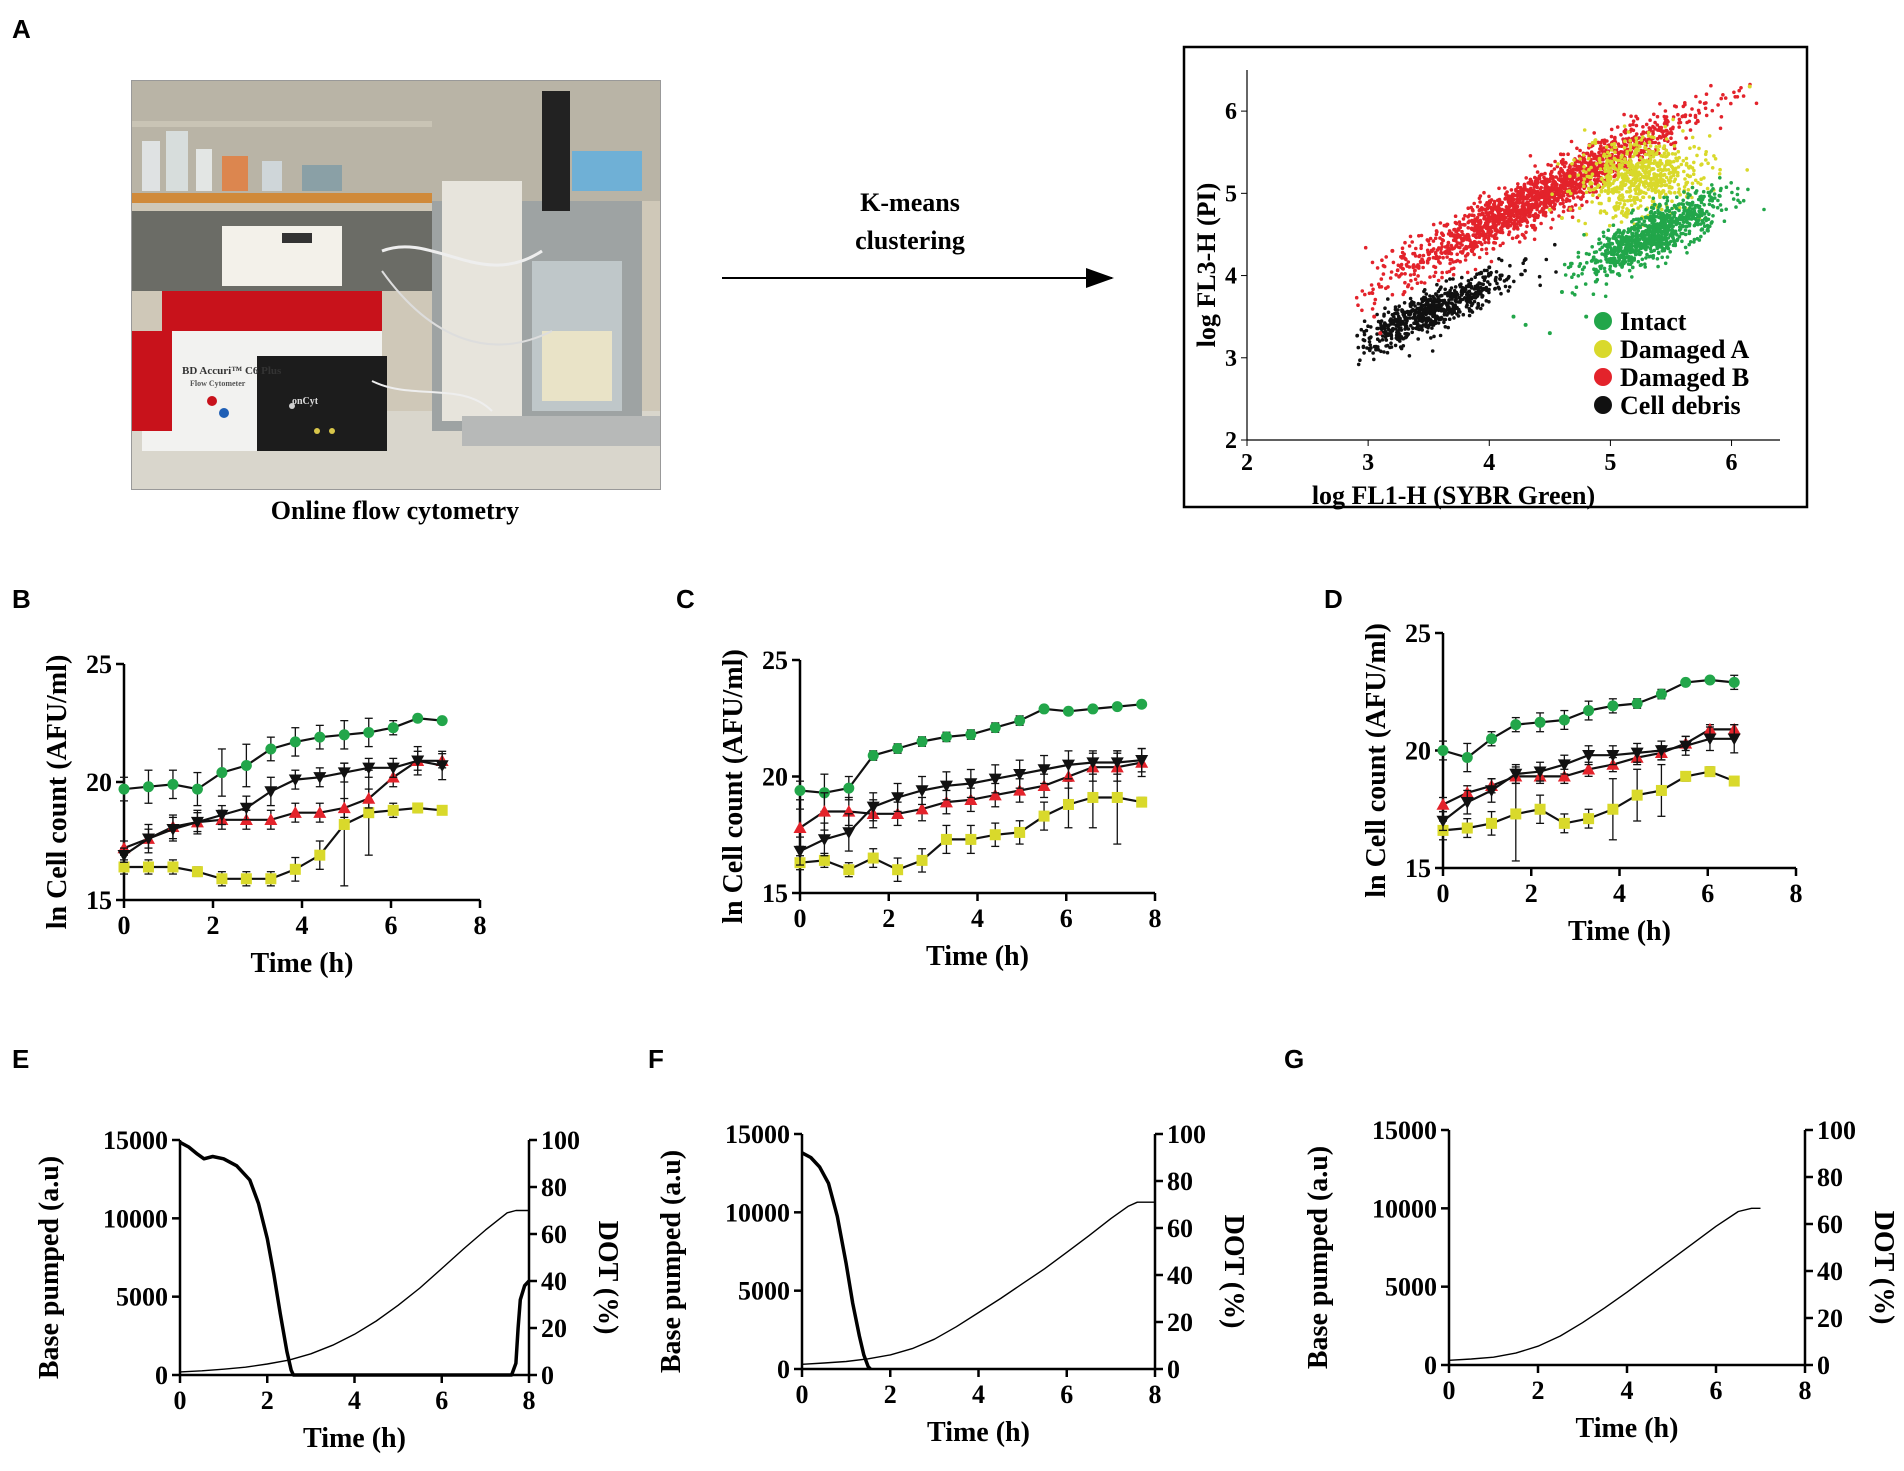  I want to click on device-subtitle-label: Flow Cytometer, so click(218, 383).